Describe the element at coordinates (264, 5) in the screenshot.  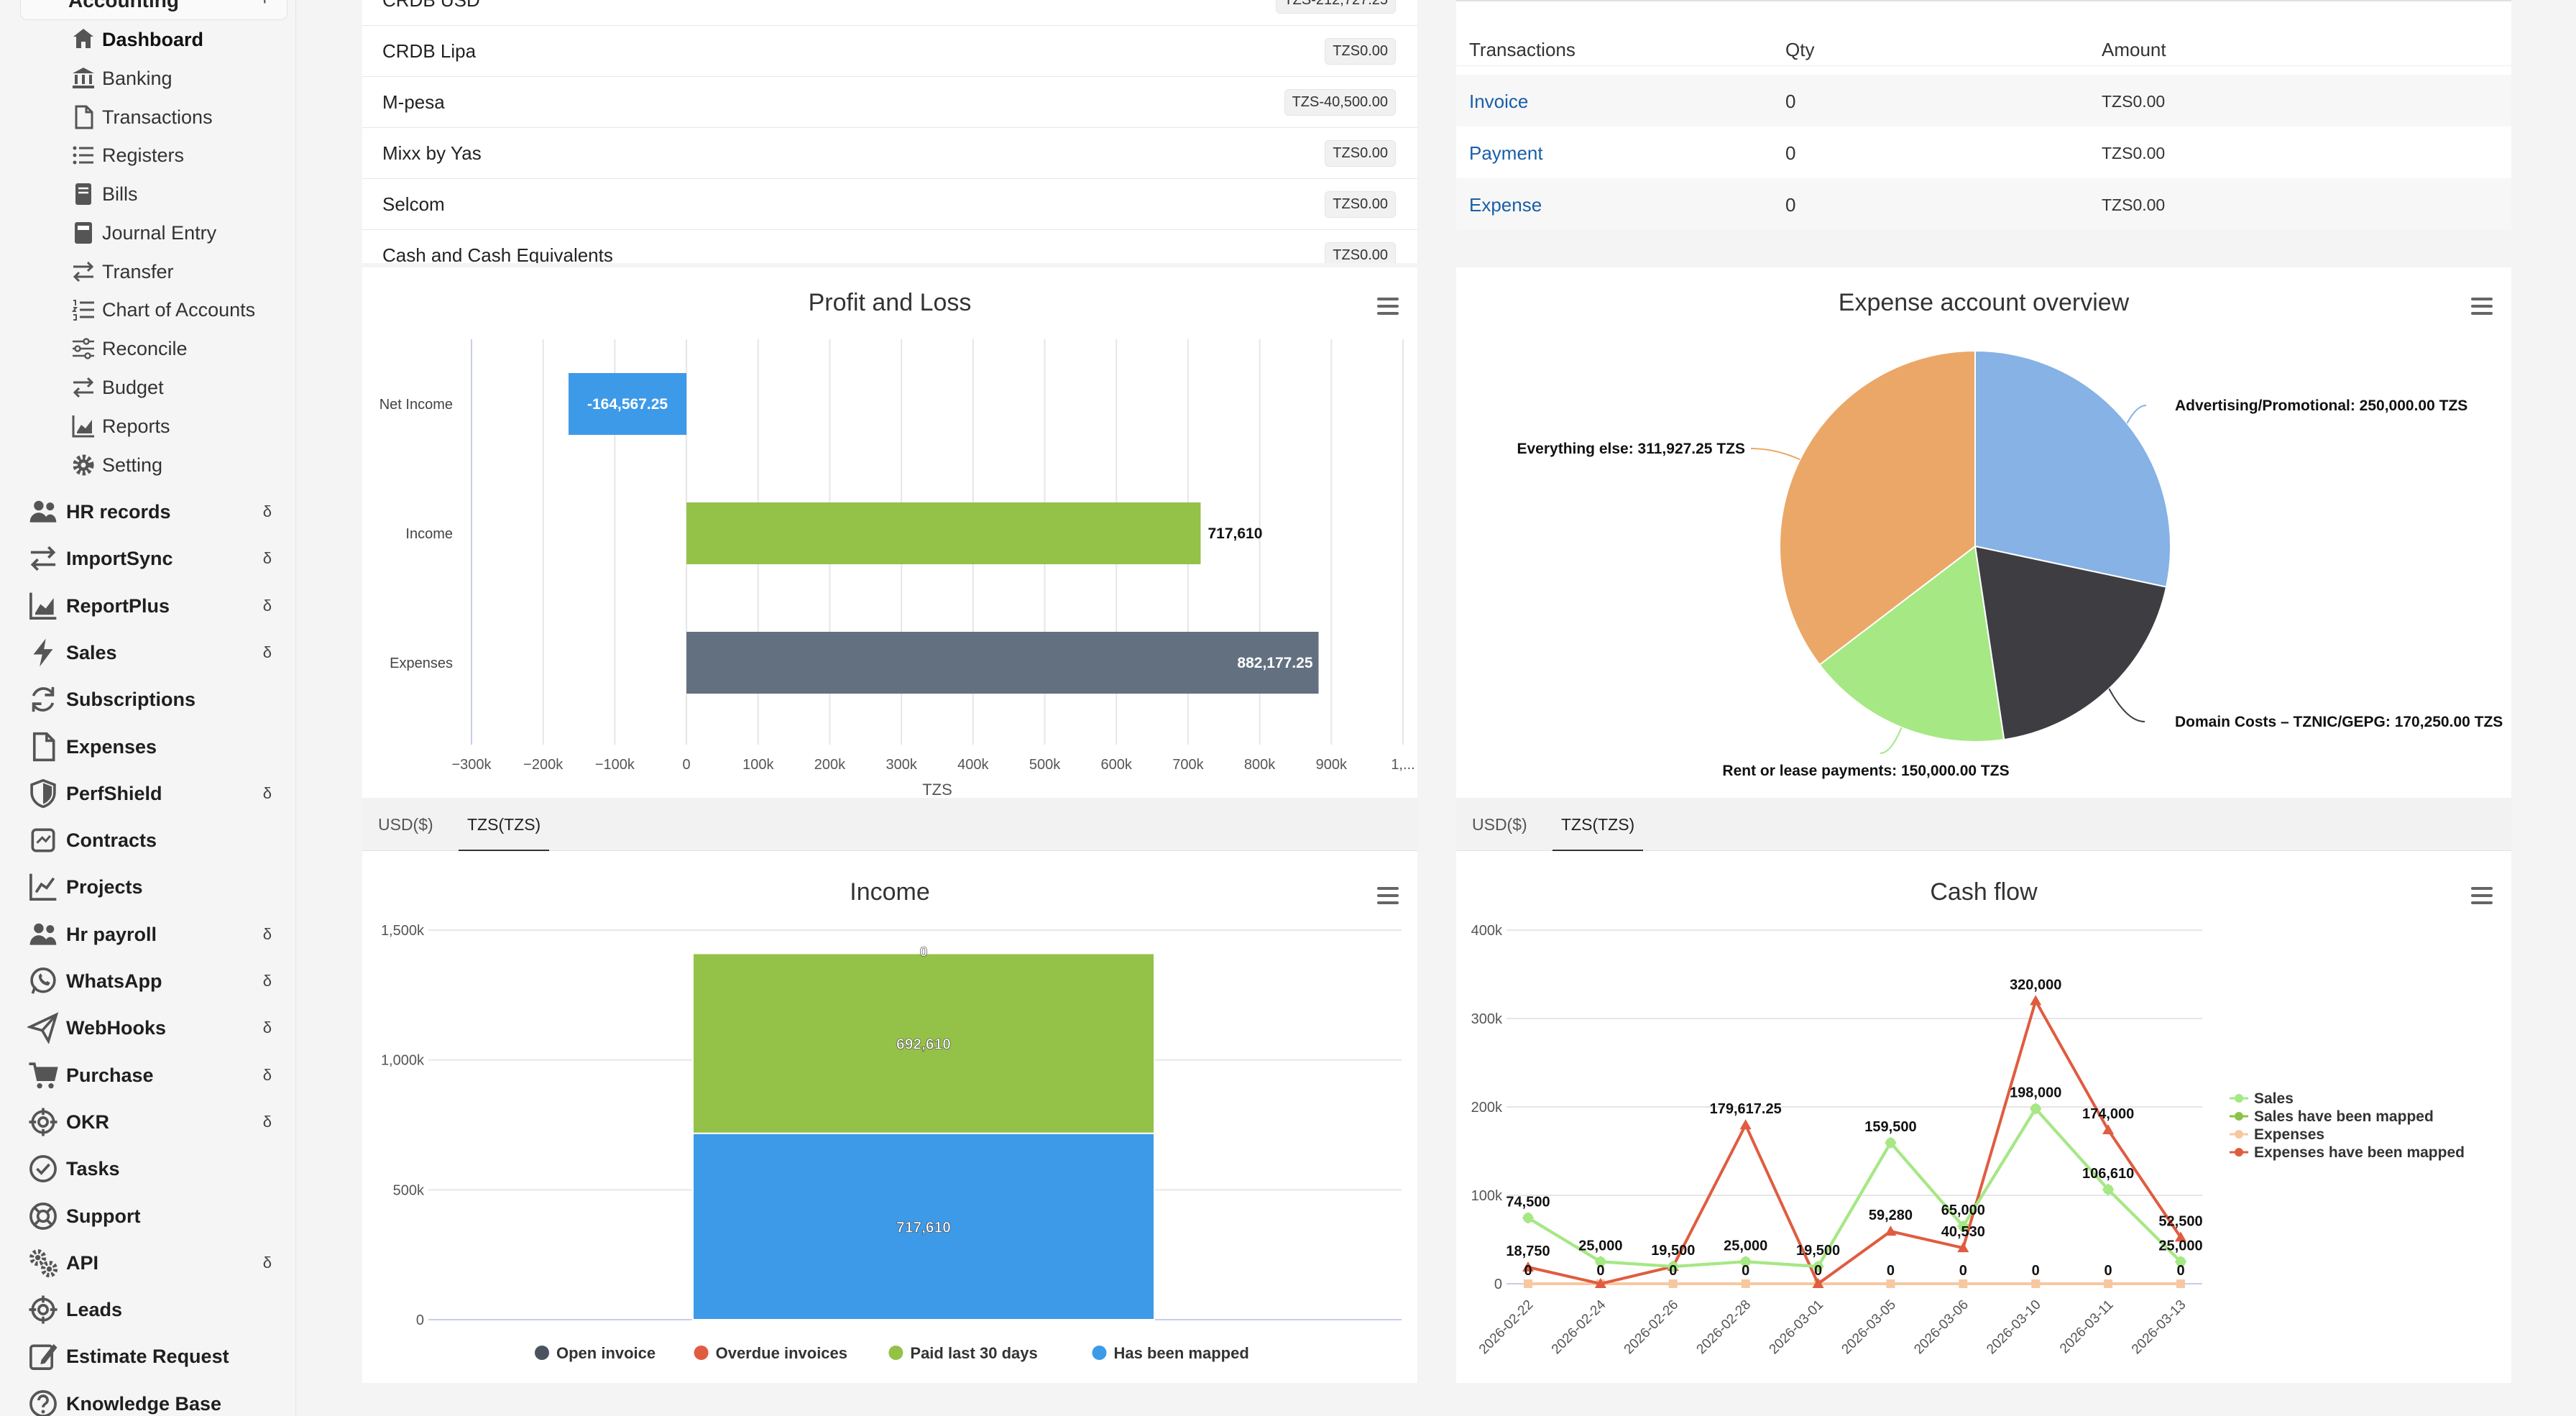
I see `section-toggle: +` at that location.